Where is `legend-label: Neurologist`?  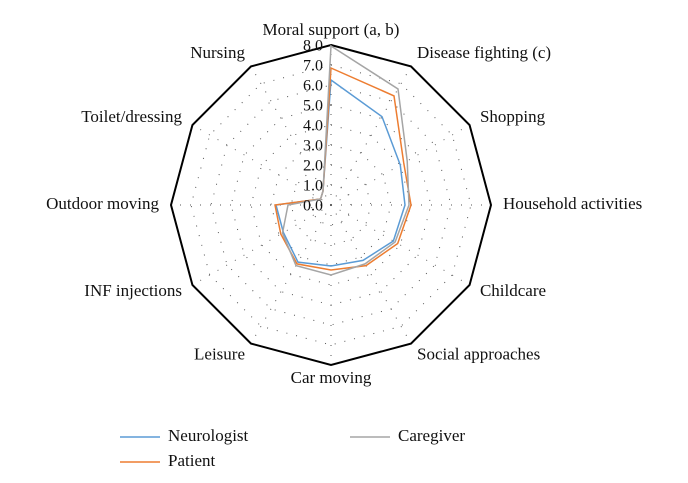
legend-label: Neurologist is located at coordinates (208, 435).